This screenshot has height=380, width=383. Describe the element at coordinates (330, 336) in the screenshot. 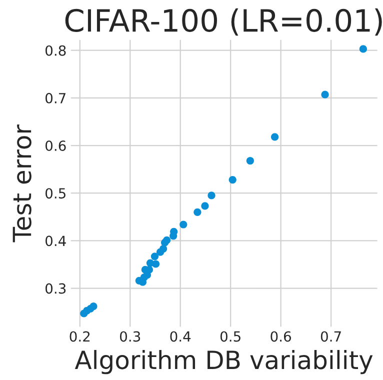

I see `x-tick-label: 0.7` at that location.